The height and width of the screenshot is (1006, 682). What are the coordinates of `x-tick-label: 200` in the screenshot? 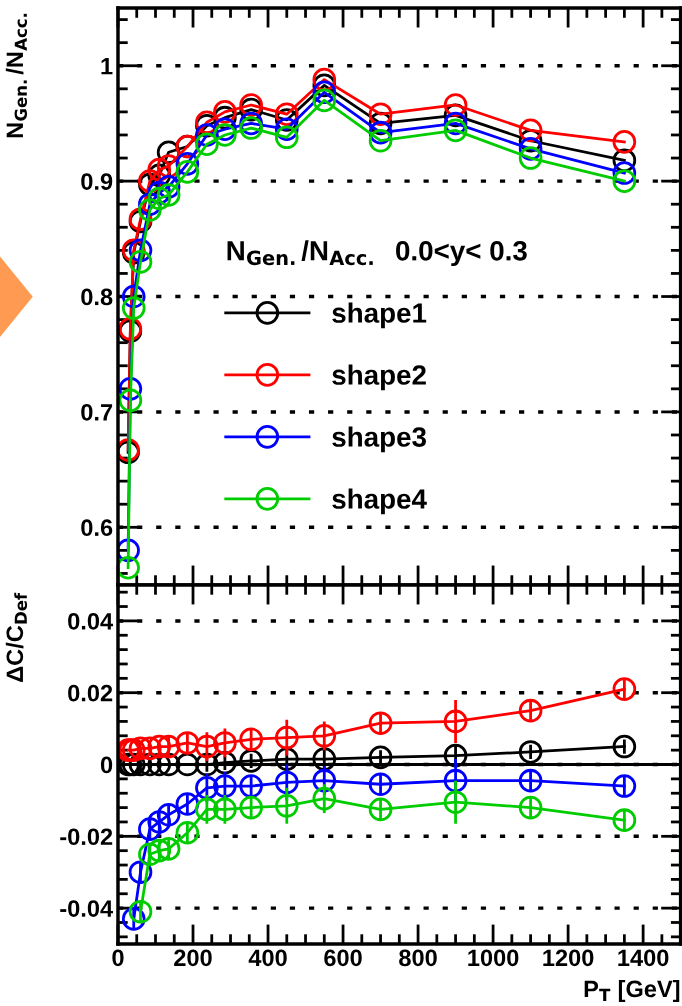 It's located at (193, 958).